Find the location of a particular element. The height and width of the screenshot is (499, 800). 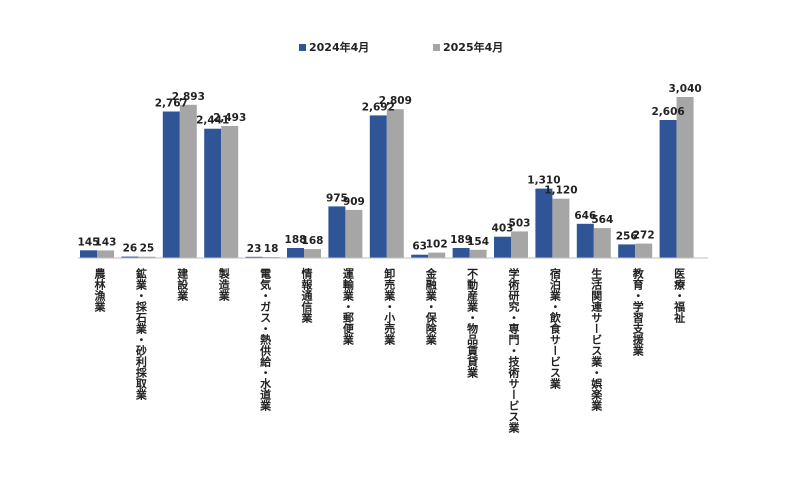

category-label-4: 電気・ガス・熱供給・水道業 is located at coordinates (265, 339).